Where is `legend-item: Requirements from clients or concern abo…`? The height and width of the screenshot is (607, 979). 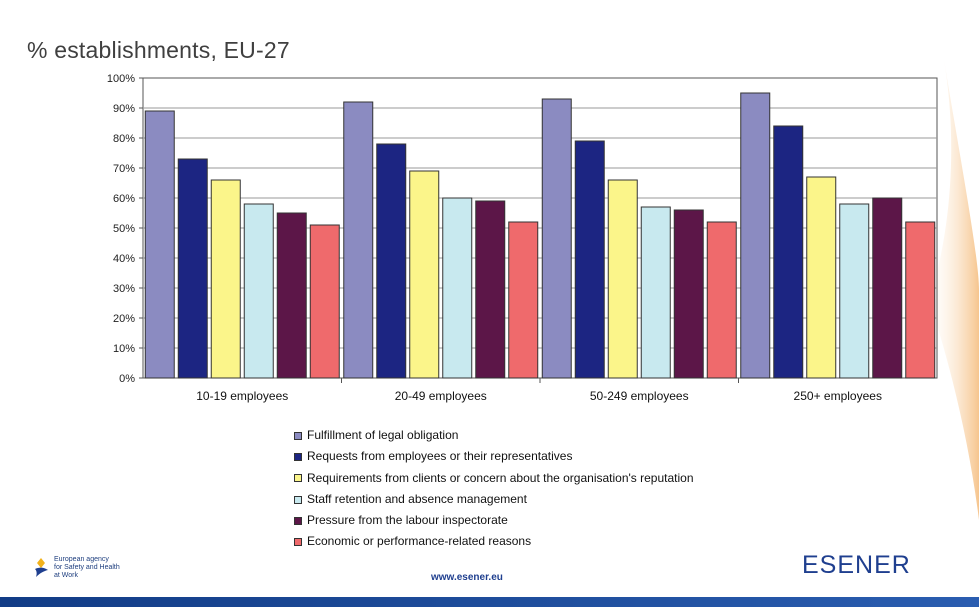 legend-item: Requirements from clients or concern abo… is located at coordinates (494, 478).